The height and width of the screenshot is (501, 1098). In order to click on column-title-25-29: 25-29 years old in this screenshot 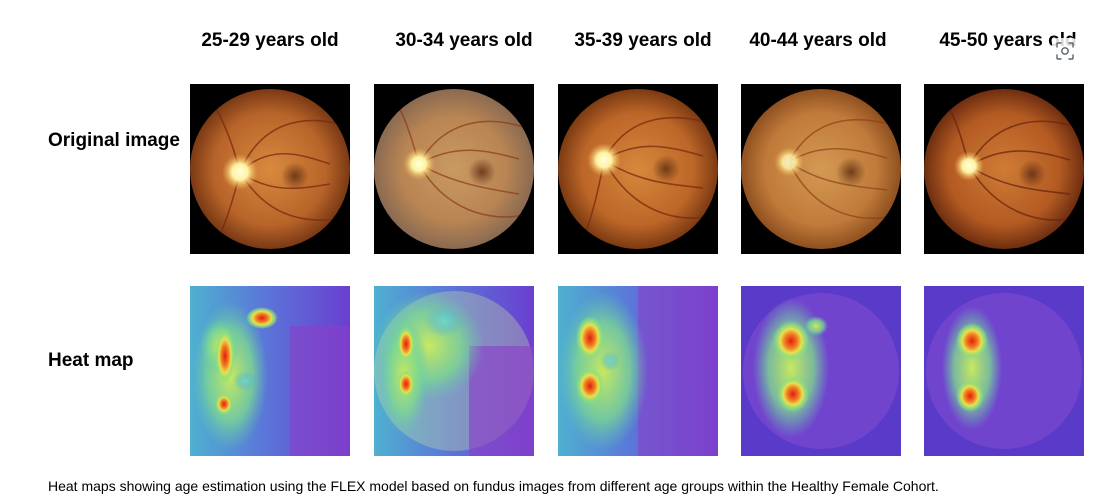, I will do `click(270, 40)`.